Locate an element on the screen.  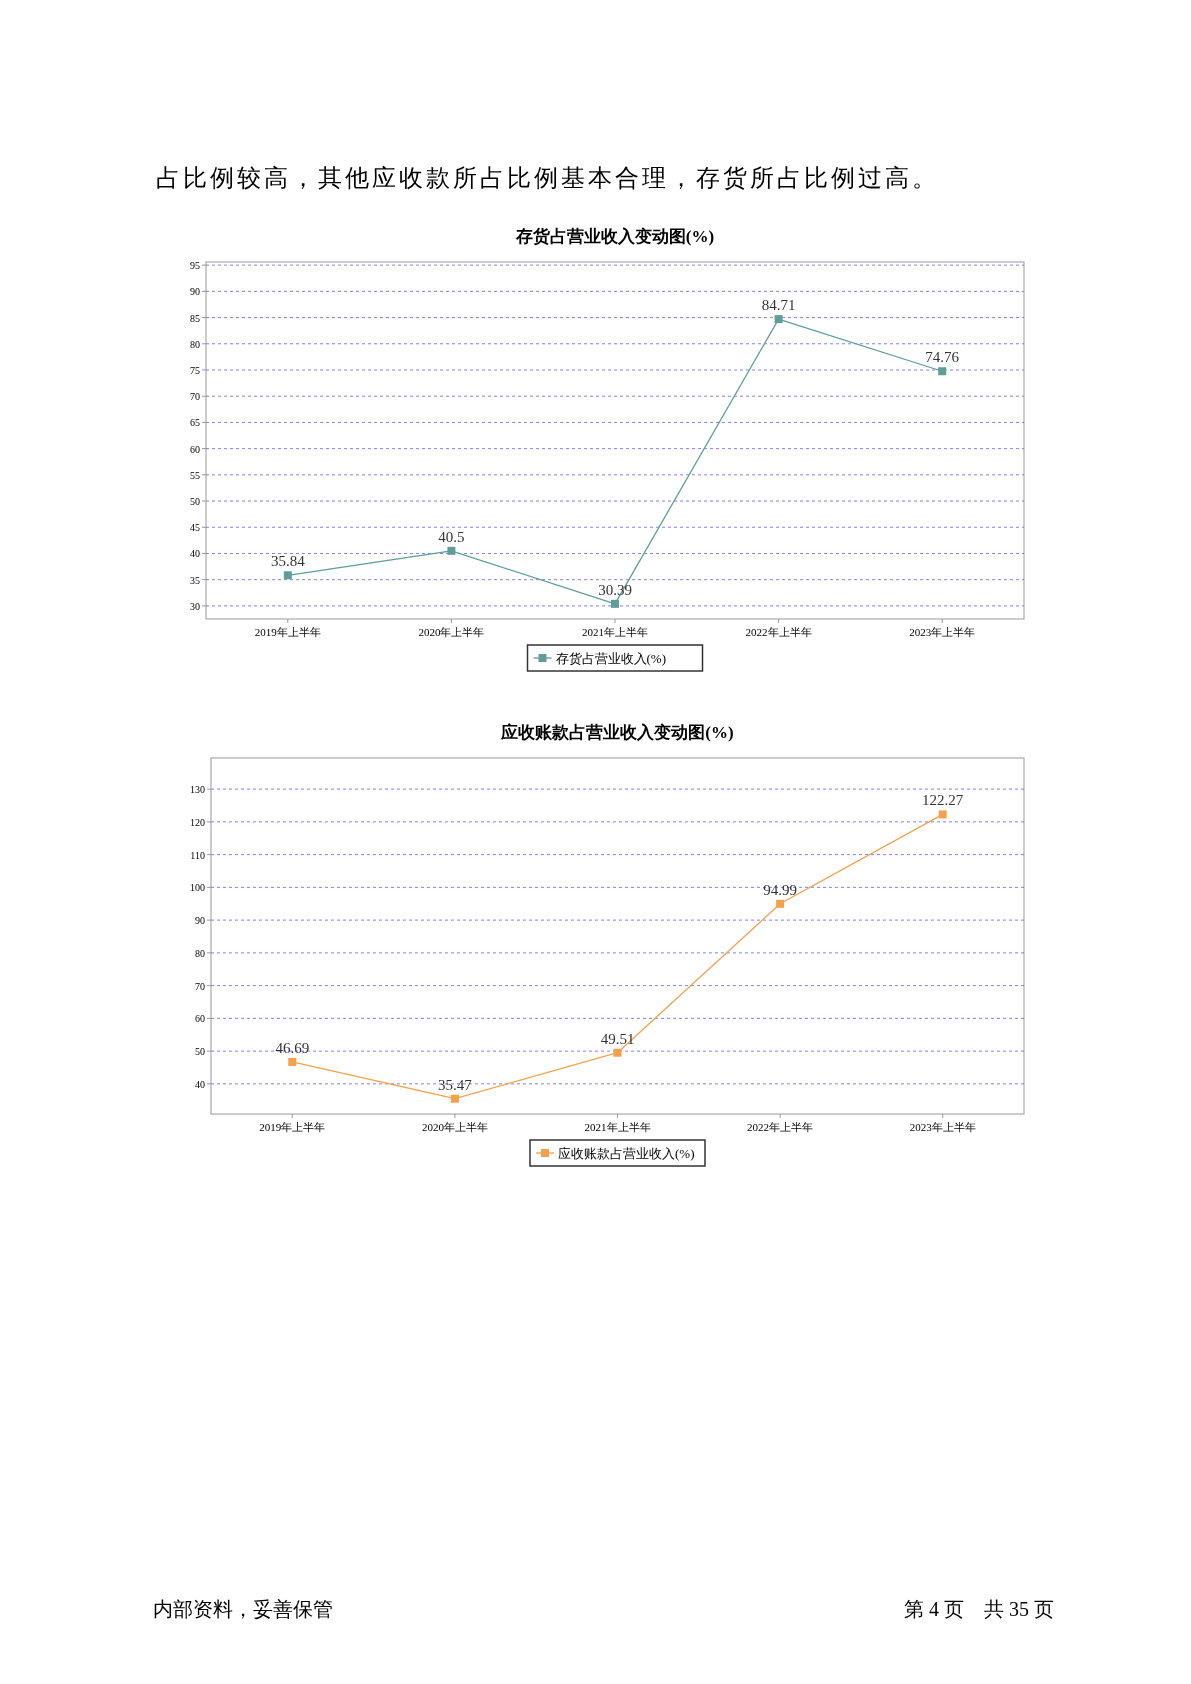
y-tick-label: 35 is located at coordinates (195, 580).